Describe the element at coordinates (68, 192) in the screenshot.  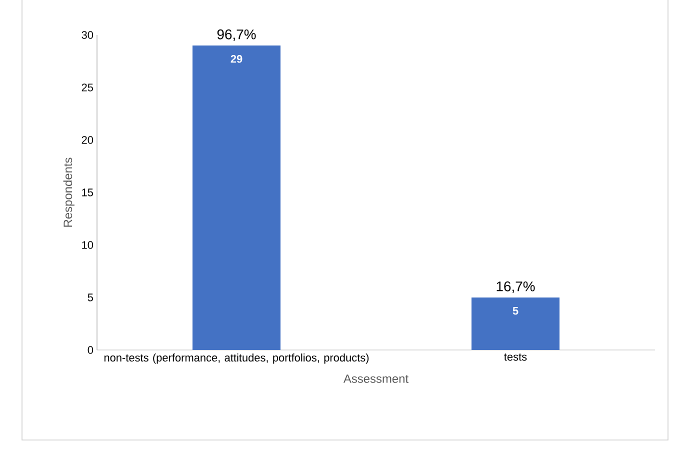
I see `y-axis-title: Respondents` at that location.